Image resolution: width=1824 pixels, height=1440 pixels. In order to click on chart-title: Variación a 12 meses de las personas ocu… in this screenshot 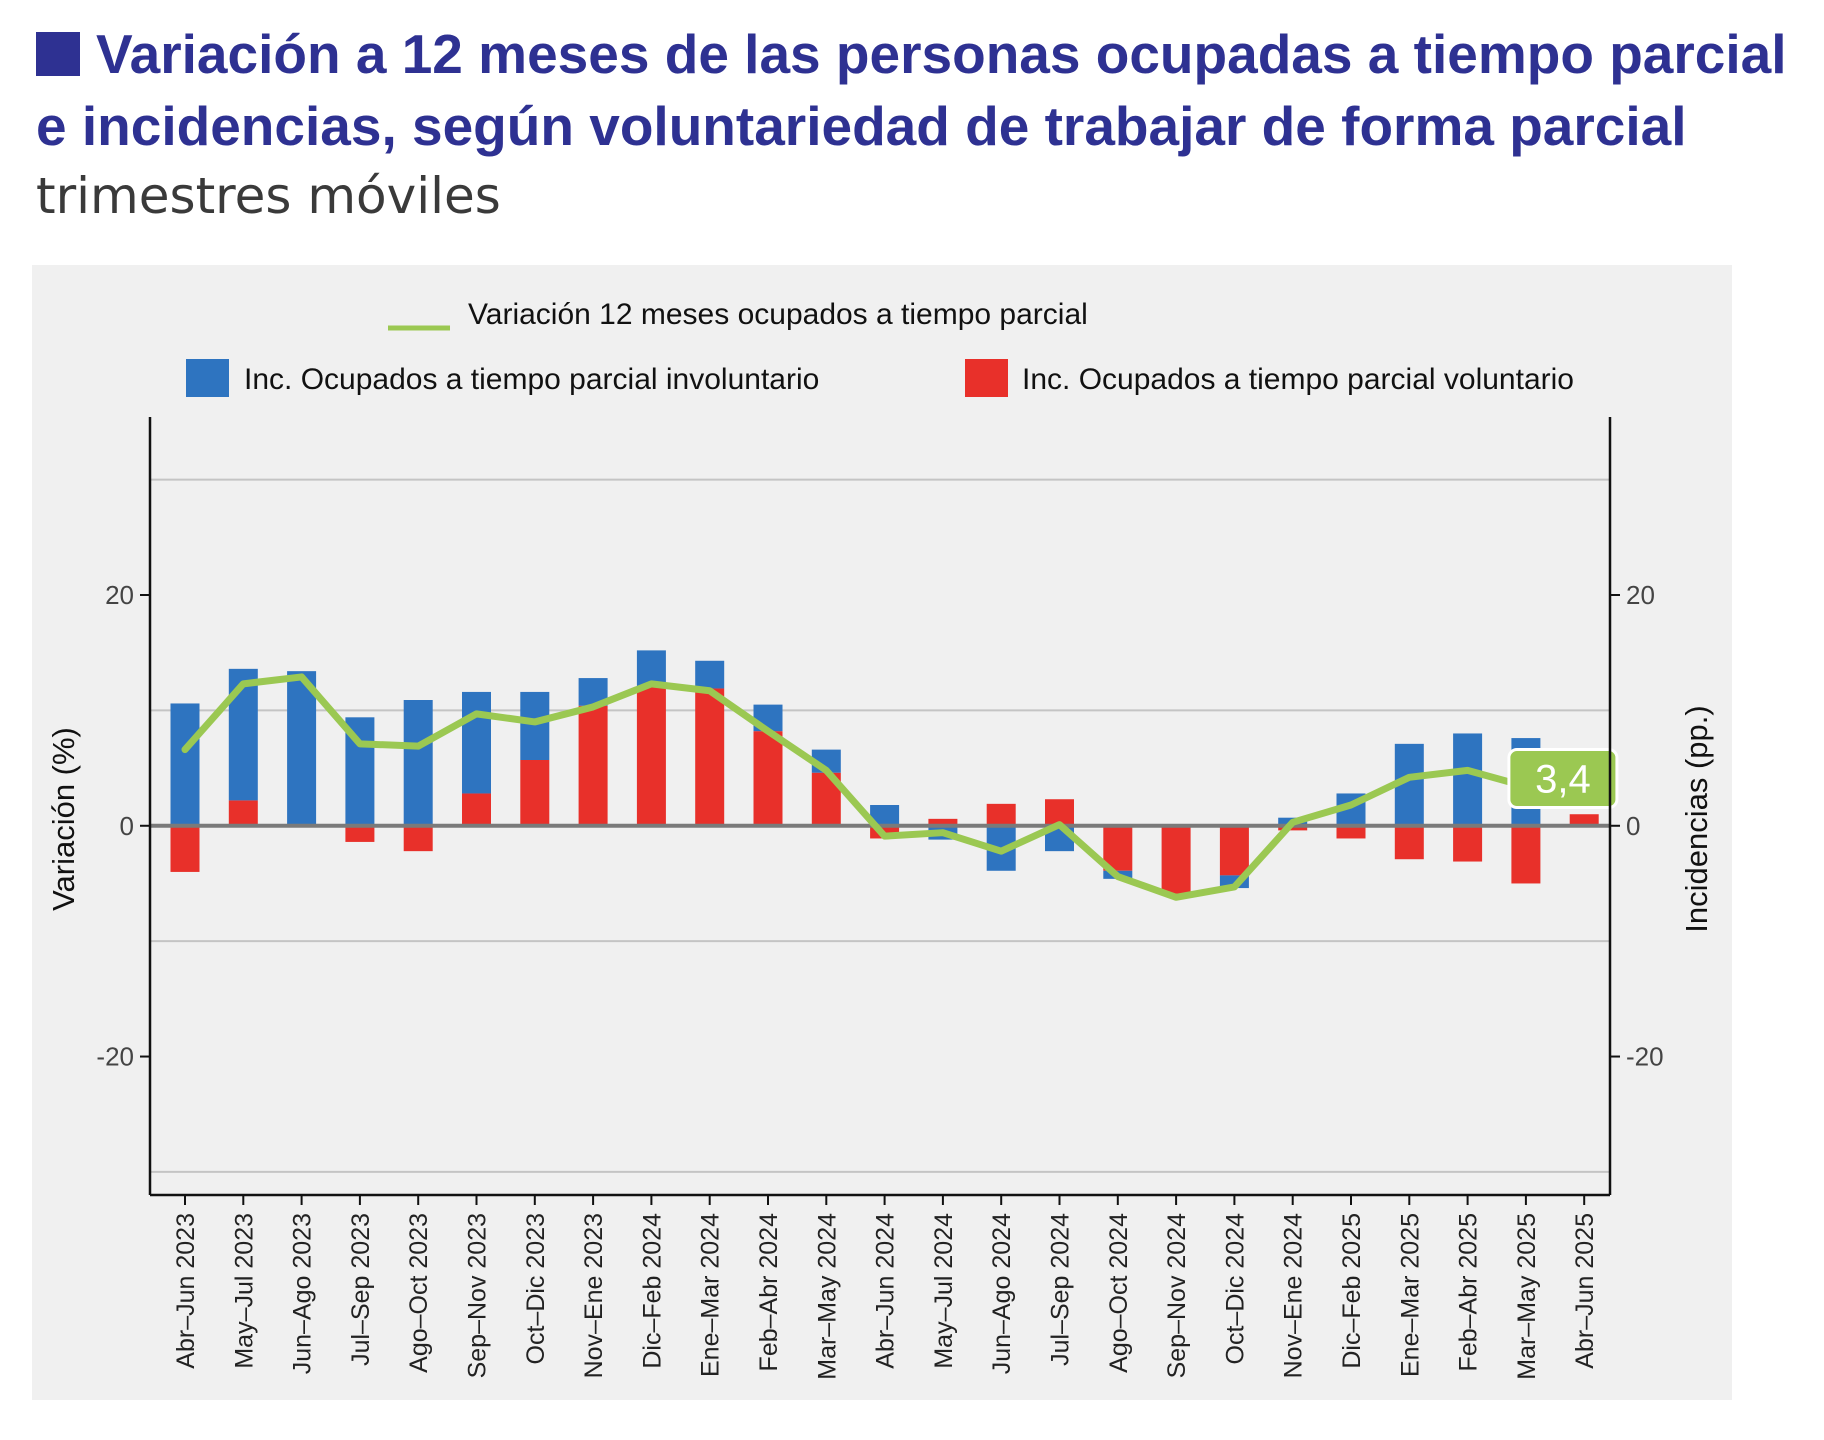, I will do `click(916, 90)`.